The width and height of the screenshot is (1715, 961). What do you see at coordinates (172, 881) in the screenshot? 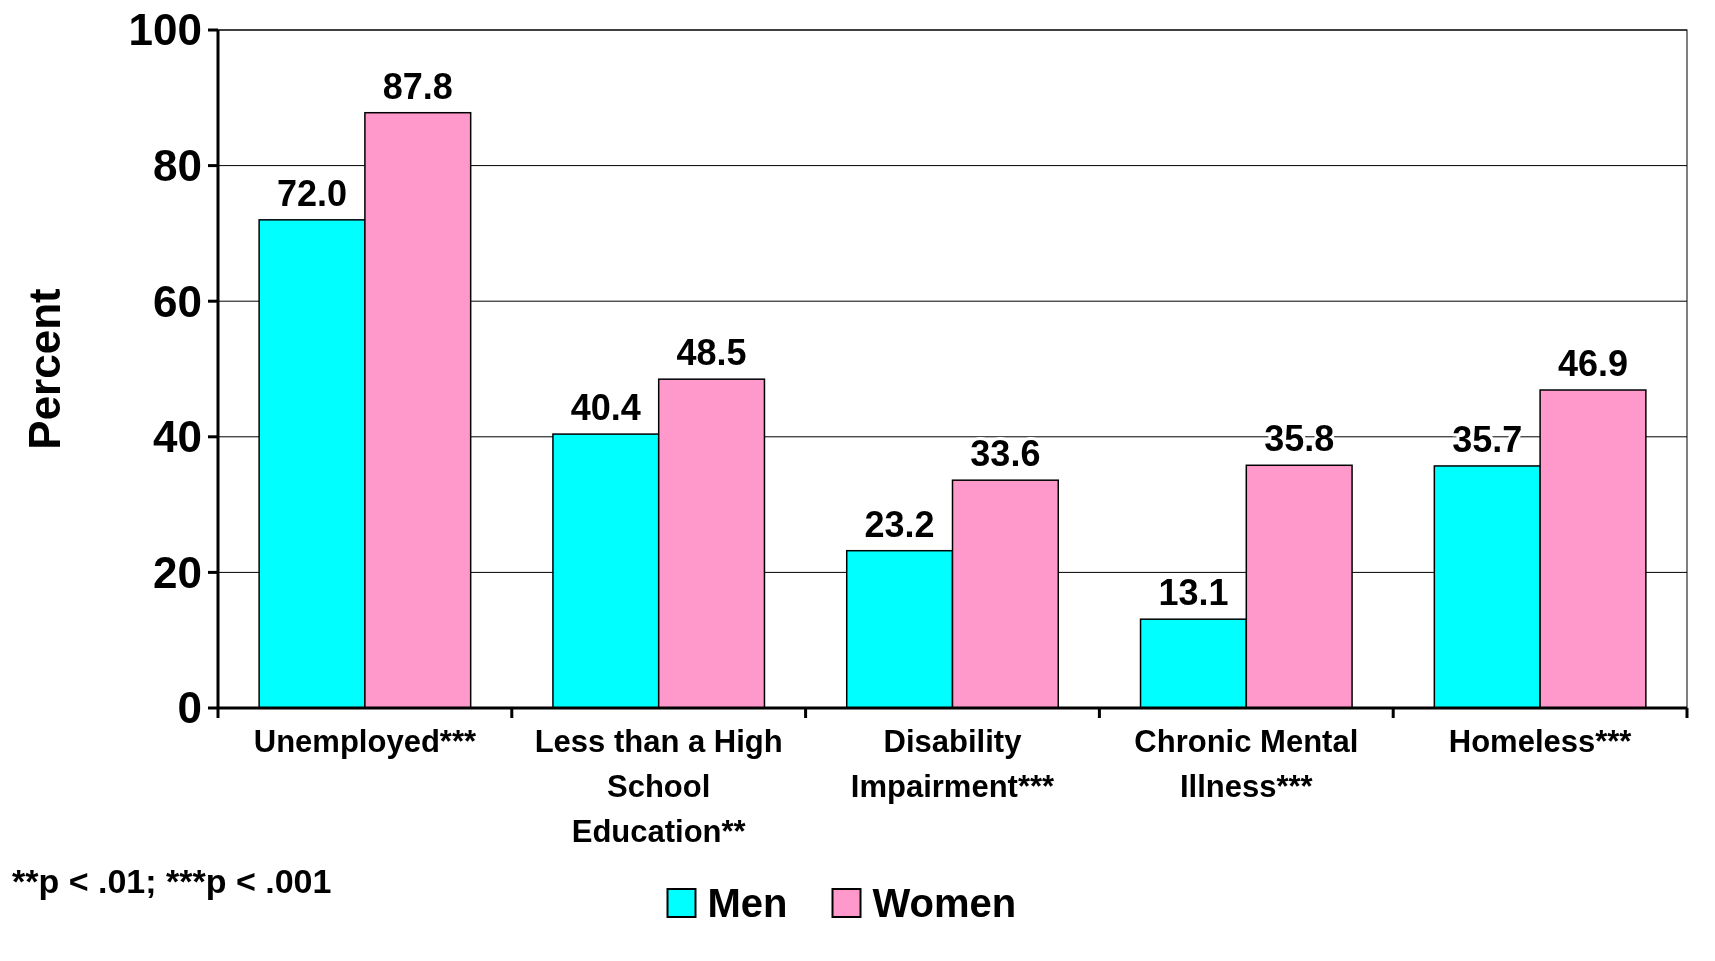
I see `text: **p < .01; ***p < .001` at bounding box center [172, 881].